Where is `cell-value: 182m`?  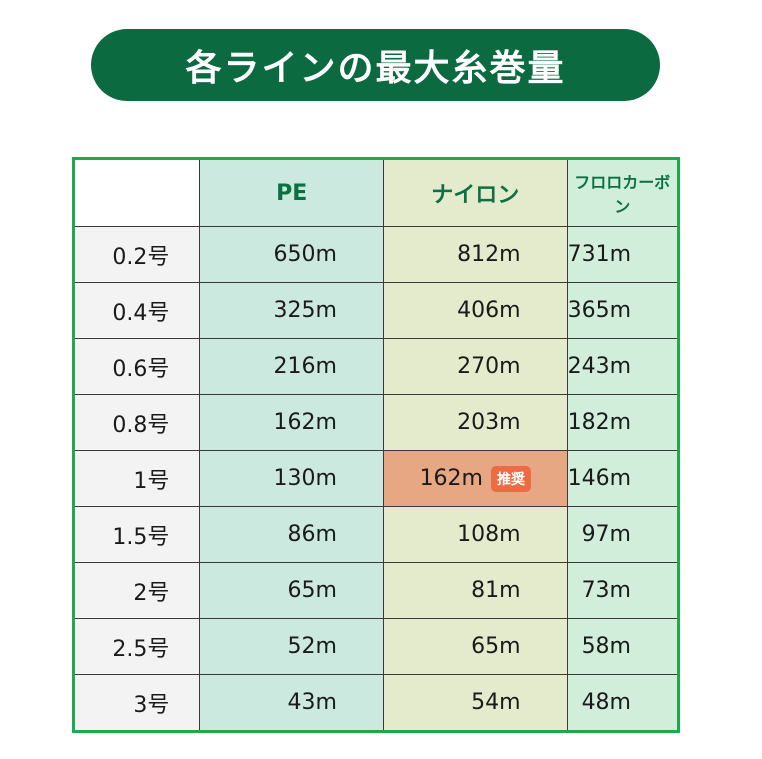 cell-value: 182m is located at coordinates (599, 422).